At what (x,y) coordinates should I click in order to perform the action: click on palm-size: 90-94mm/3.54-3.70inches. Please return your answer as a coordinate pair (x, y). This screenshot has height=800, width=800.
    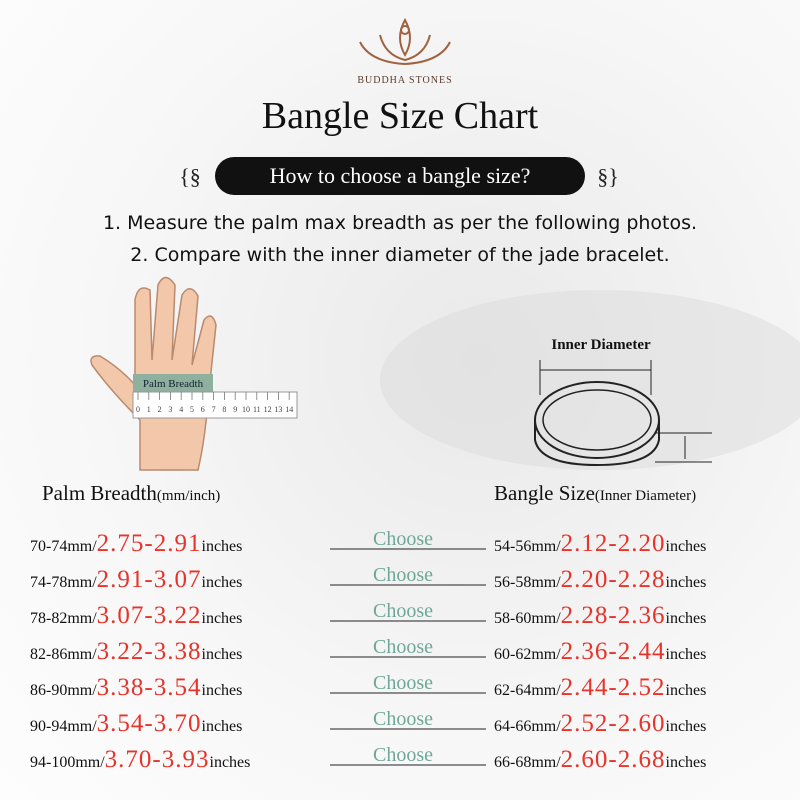
    Looking at the image, I should click on (136, 723).